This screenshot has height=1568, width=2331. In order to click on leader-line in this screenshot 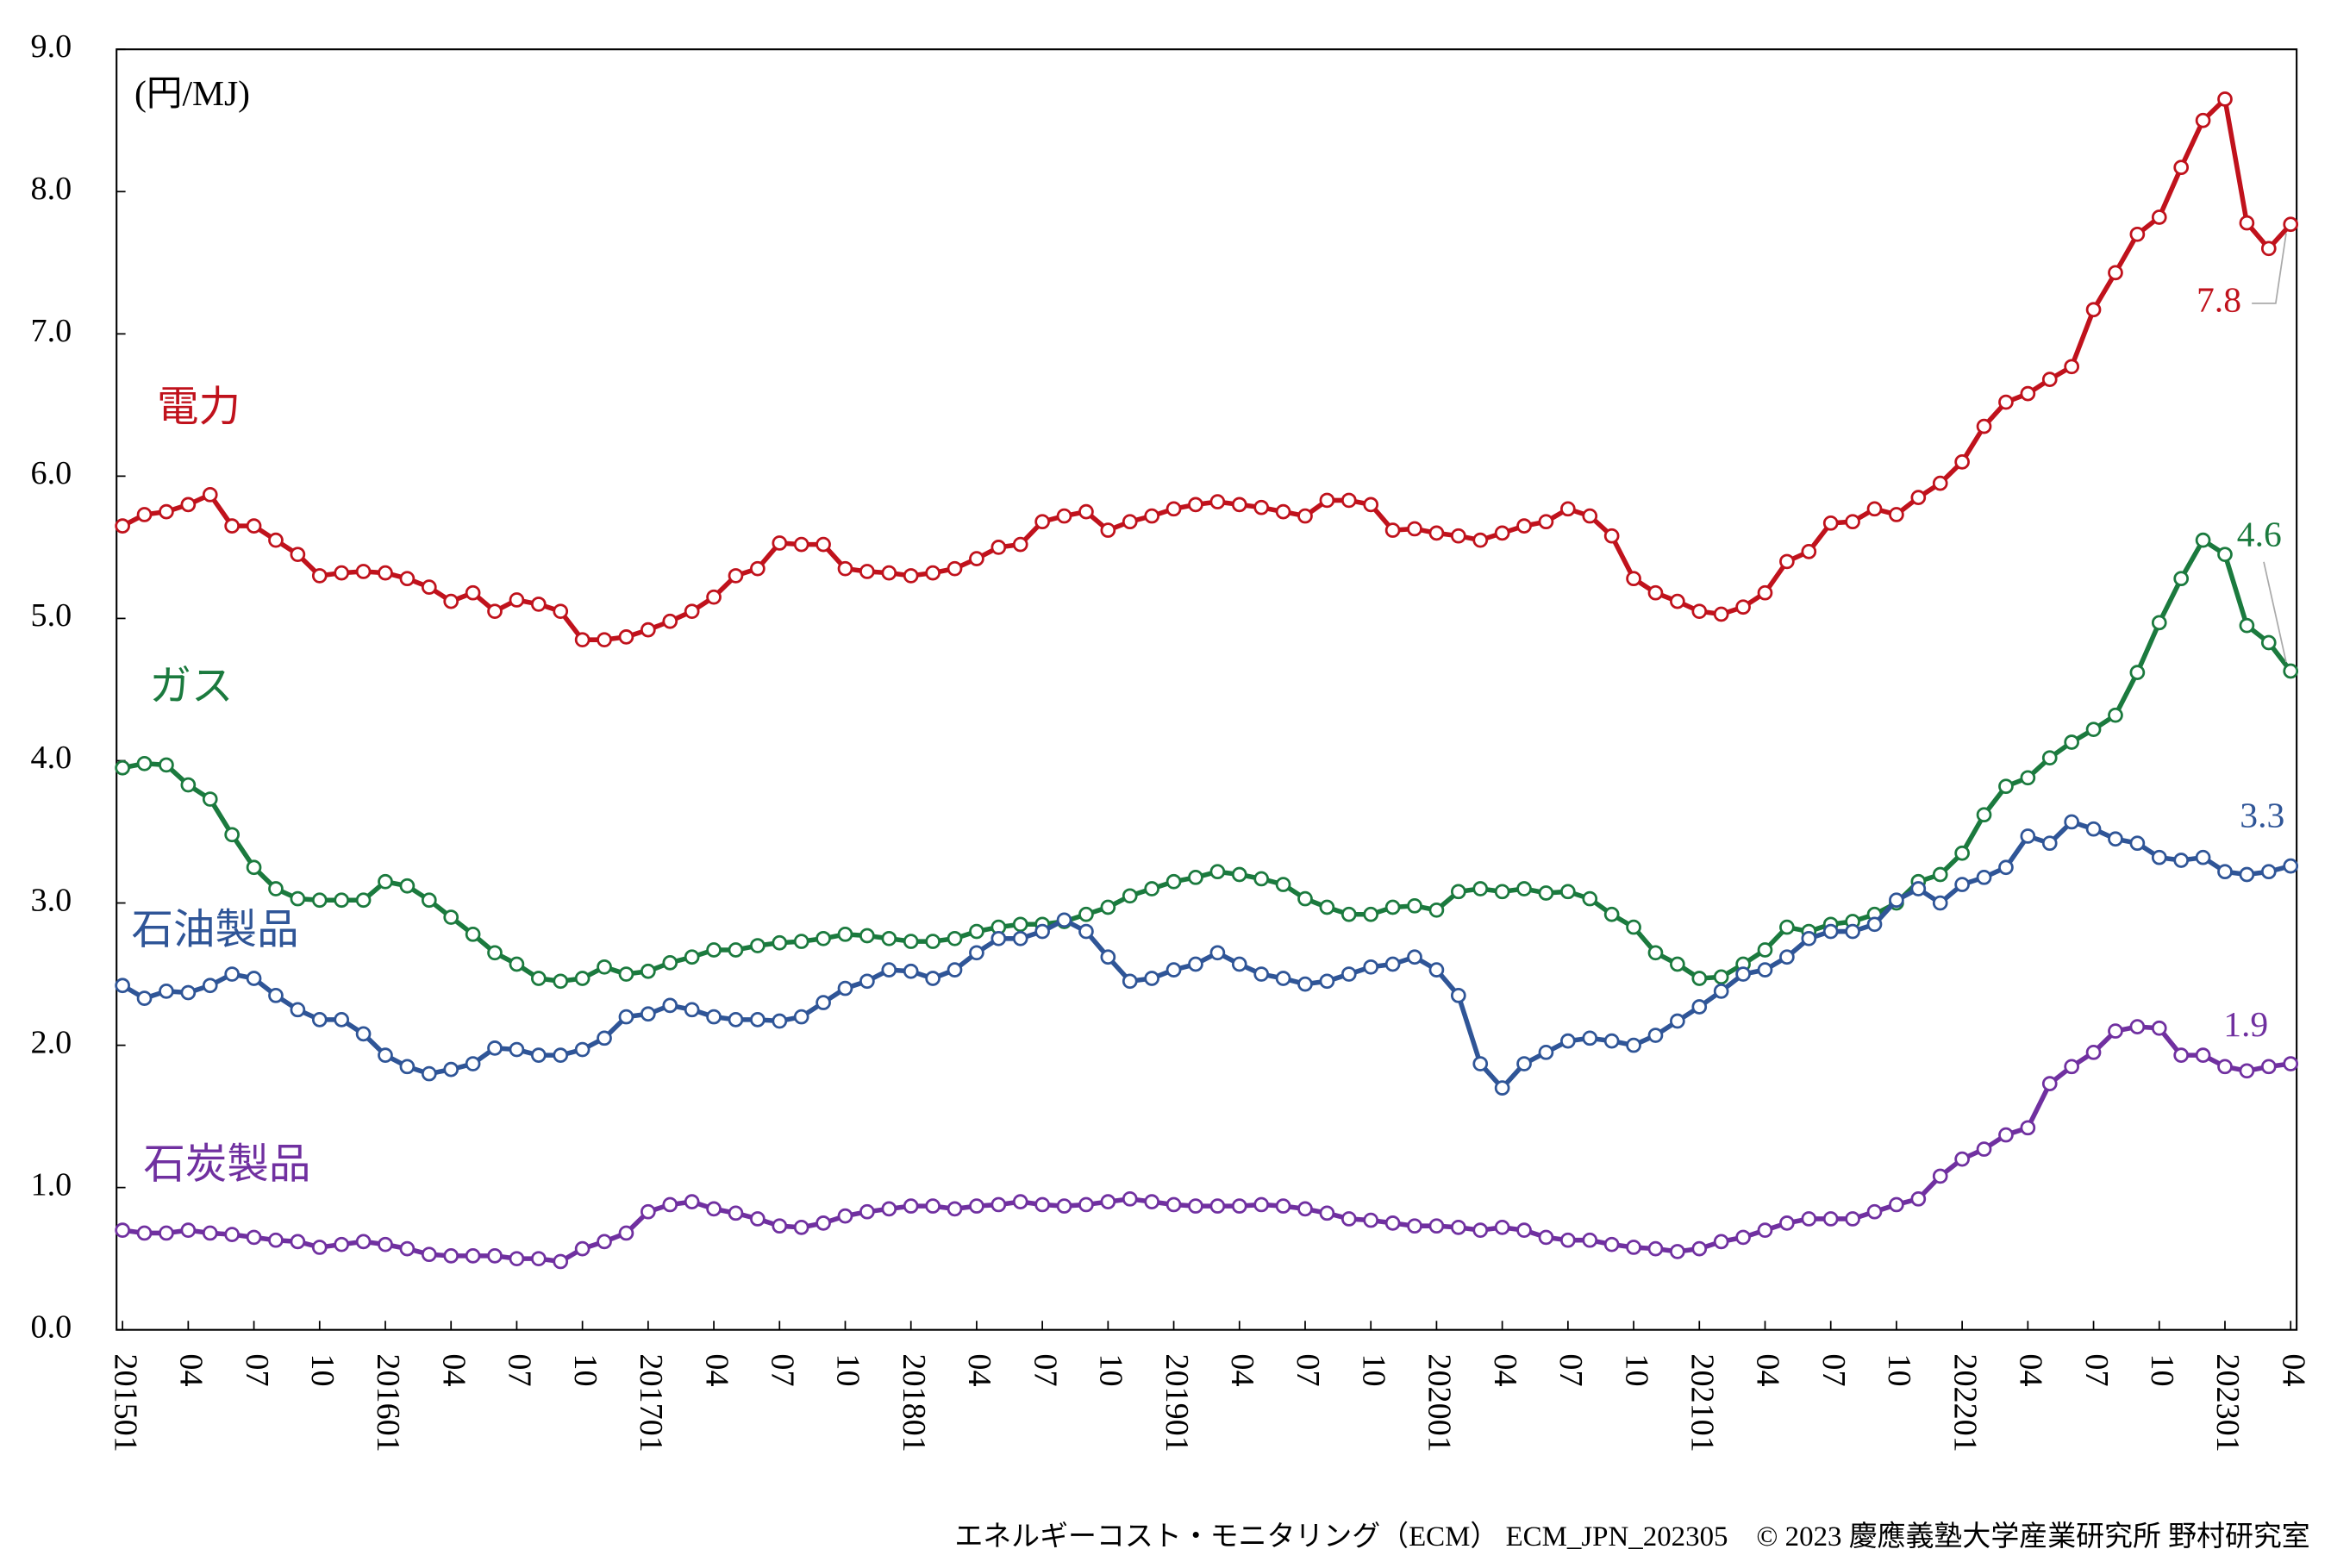, I will do `click(2275, 612)`.